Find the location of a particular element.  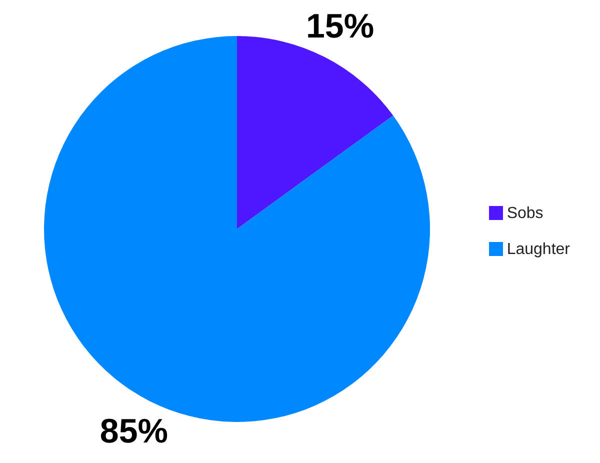

data-label: 15% is located at coordinates (340, 27).